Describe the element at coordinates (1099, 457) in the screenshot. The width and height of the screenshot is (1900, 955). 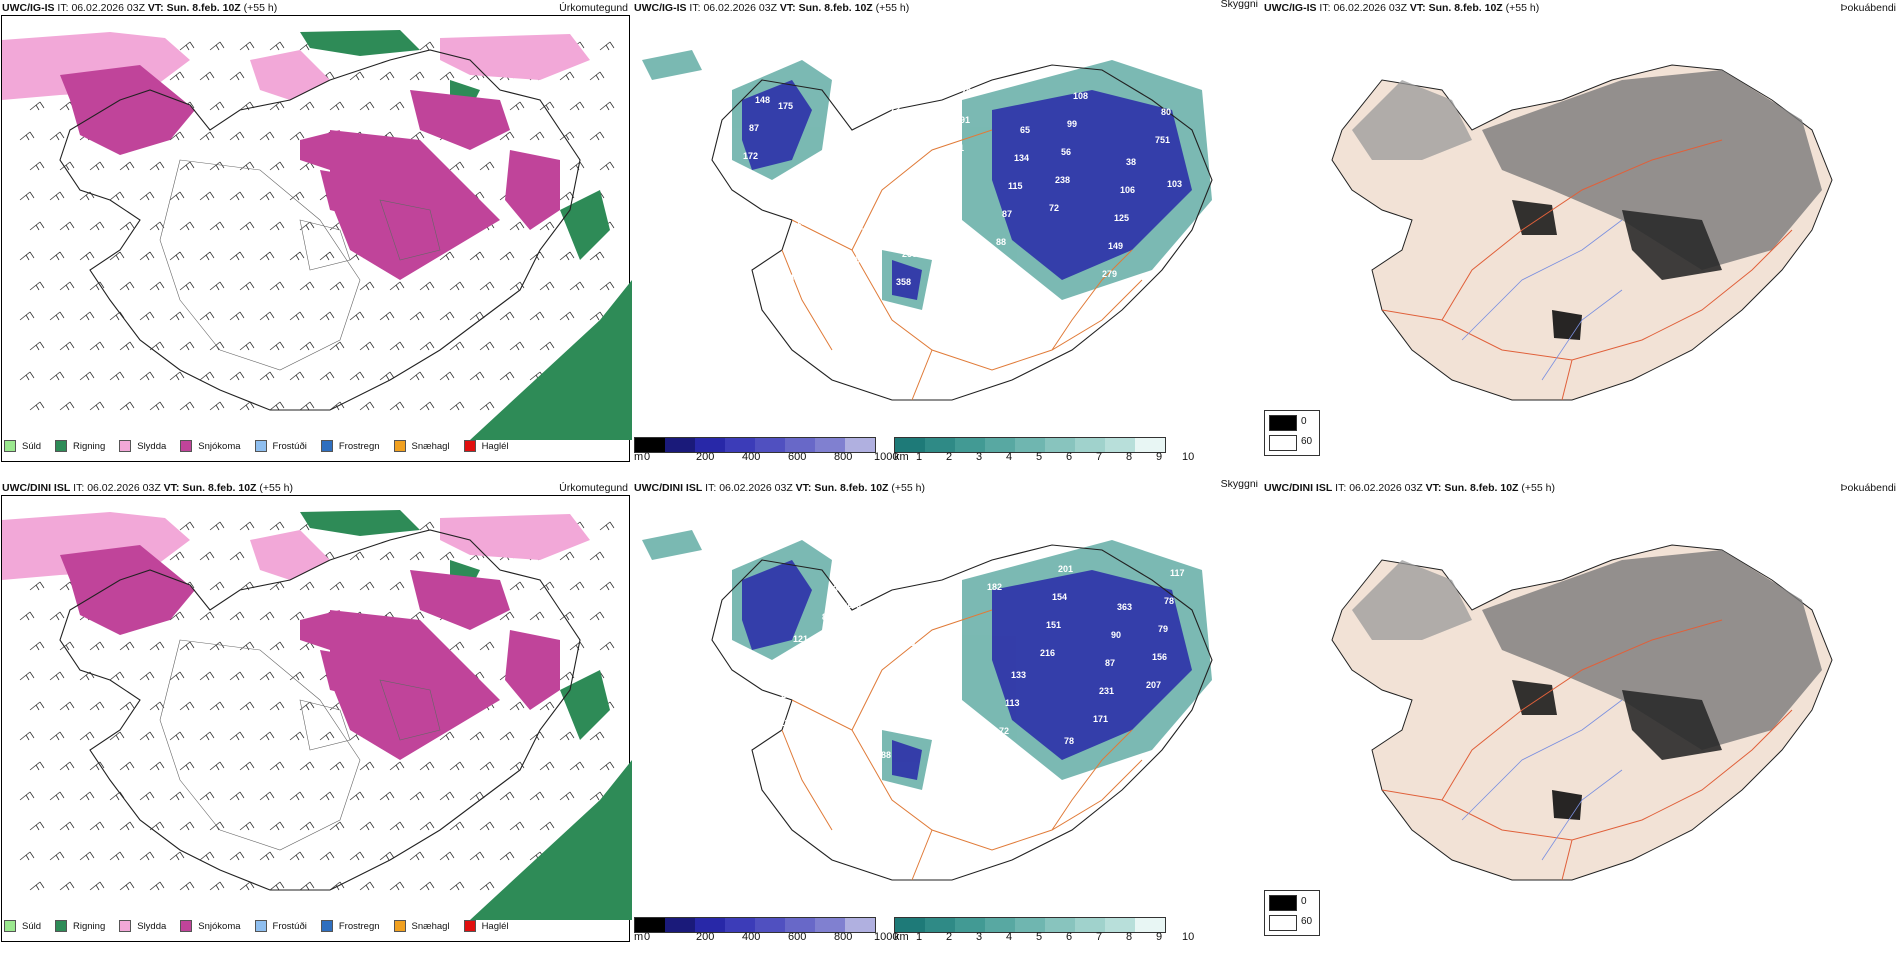
I see `tick-label: 7` at that location.